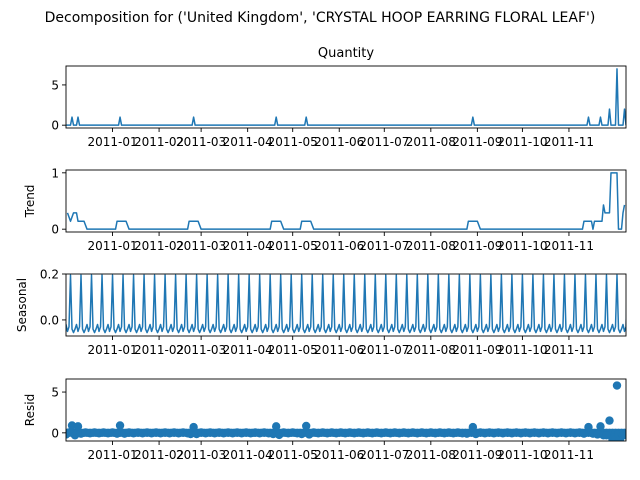 This screenshot has height=480, width=640. I want to click on panel-title: Quantity, so click(346, 53).